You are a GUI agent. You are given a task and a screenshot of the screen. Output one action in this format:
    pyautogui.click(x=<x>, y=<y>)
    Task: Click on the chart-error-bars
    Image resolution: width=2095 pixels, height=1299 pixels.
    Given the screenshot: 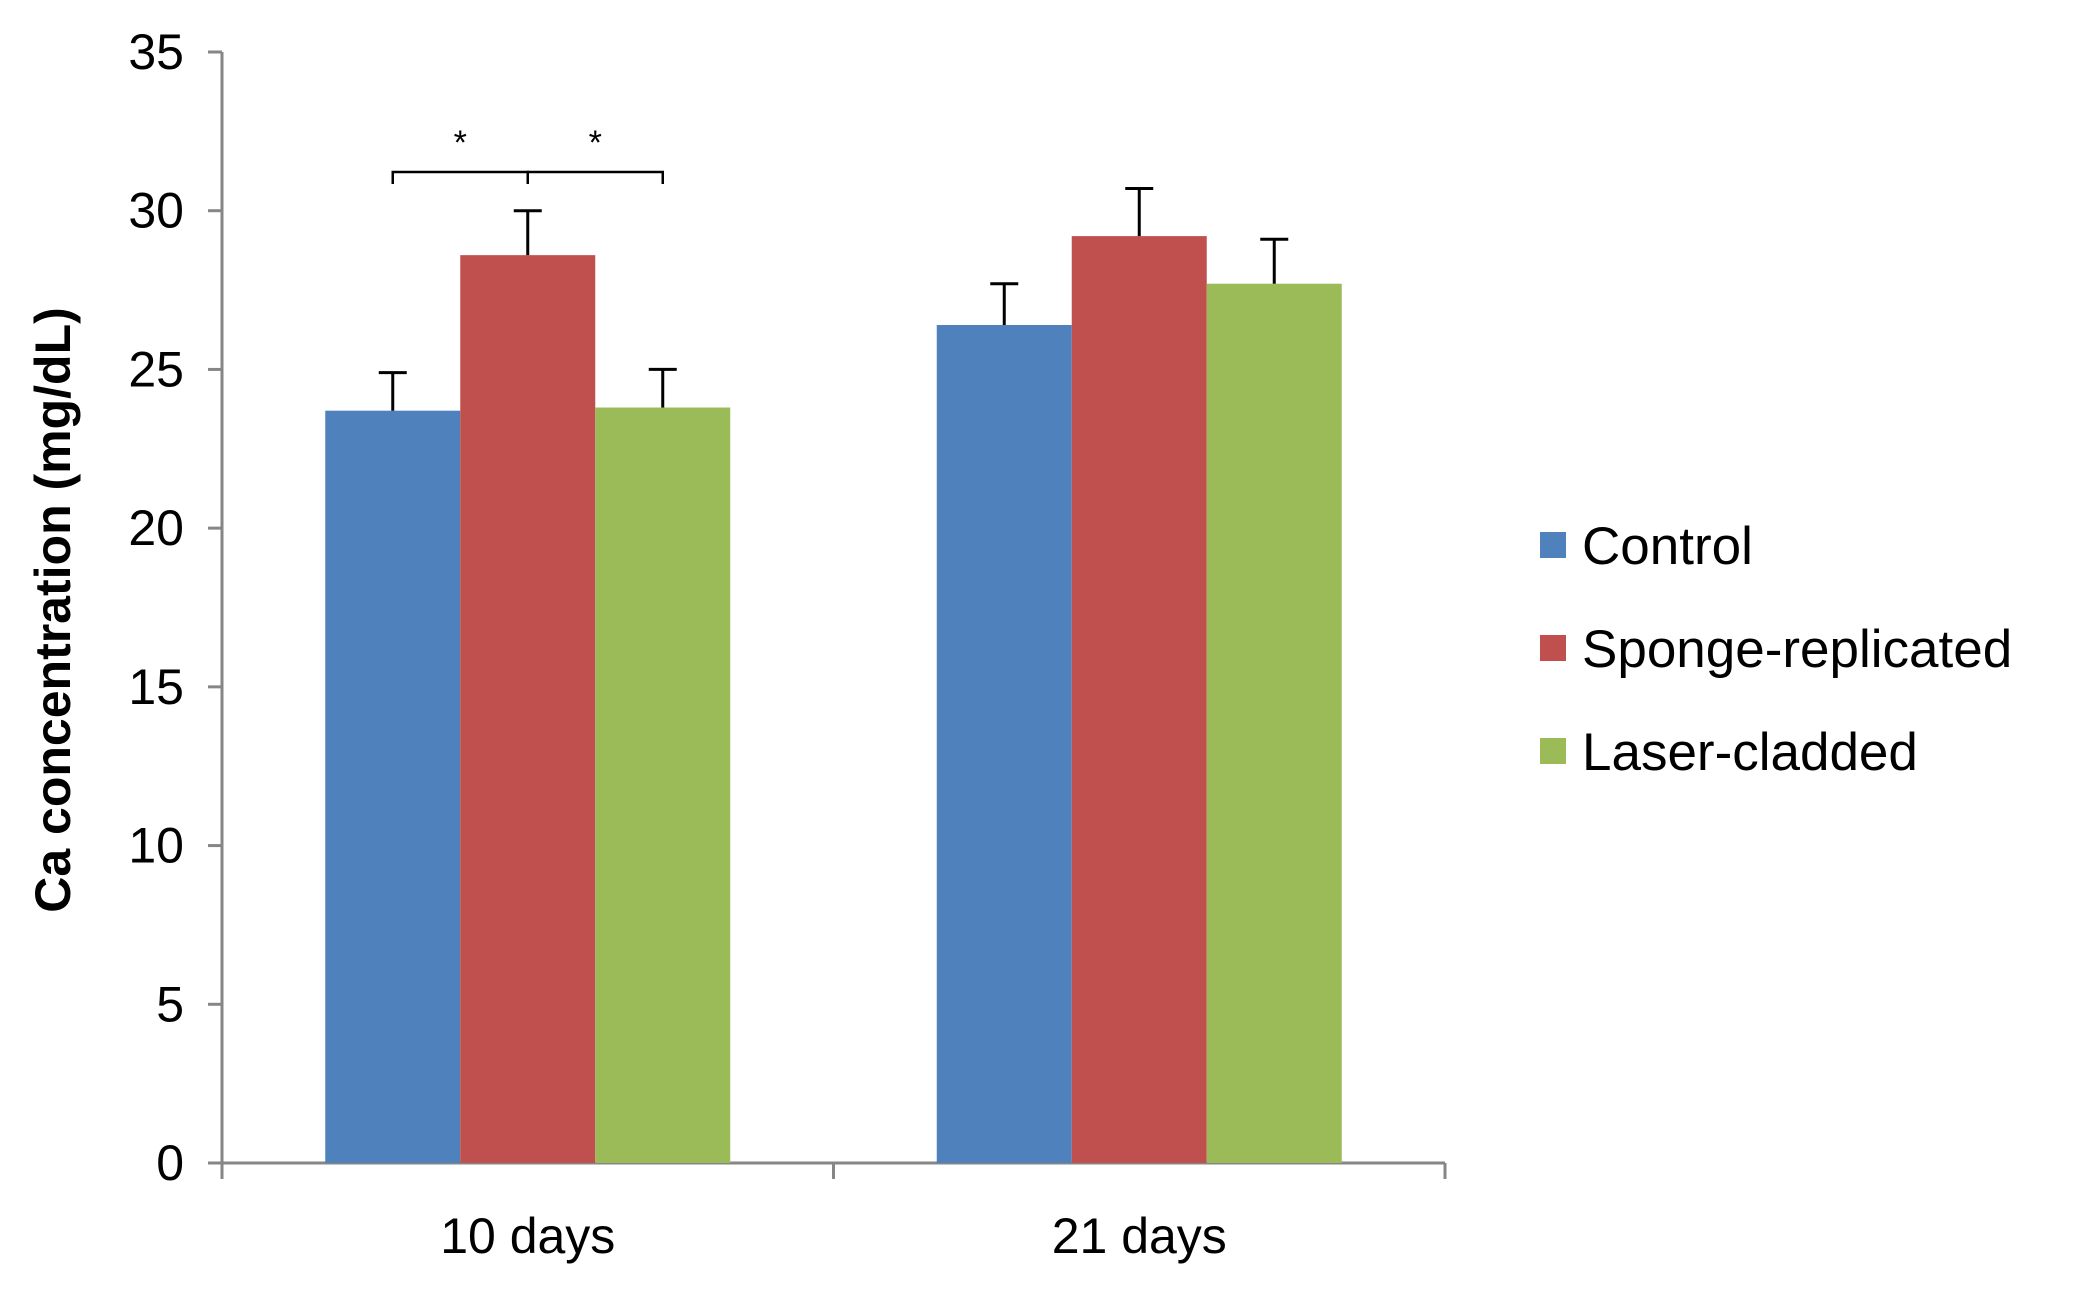 What is the action you would take?
    pyautogui.click(x=833, y=298)
    